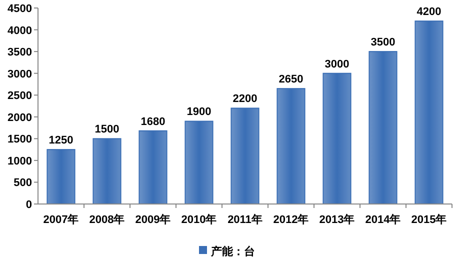 The height and width of the screenshot is (266, 458). Describe the element at coordinates (153, 122) in the screenshot. I see `data-label: 1680` at that location.